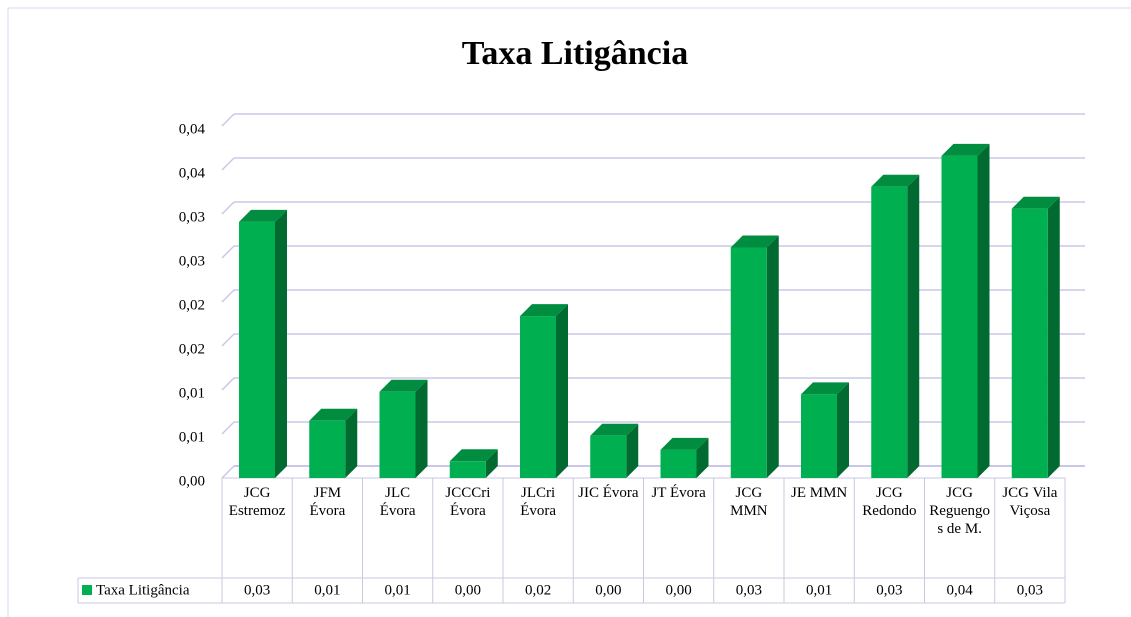 This screenshot has height=617, width=1131. I want to click on x-tick-label: JLCri Évora, so click(538, 502).